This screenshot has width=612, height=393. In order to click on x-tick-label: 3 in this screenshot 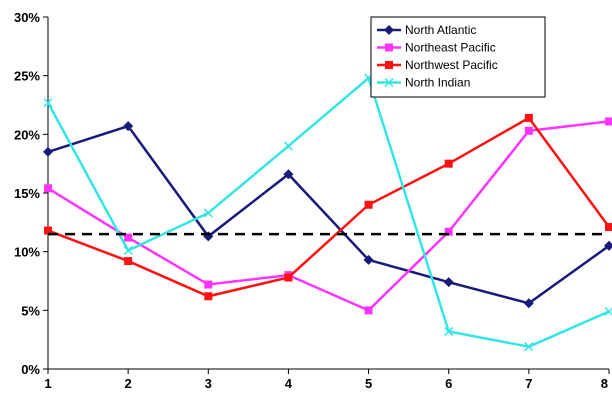, I will do `click(208, 383)`.